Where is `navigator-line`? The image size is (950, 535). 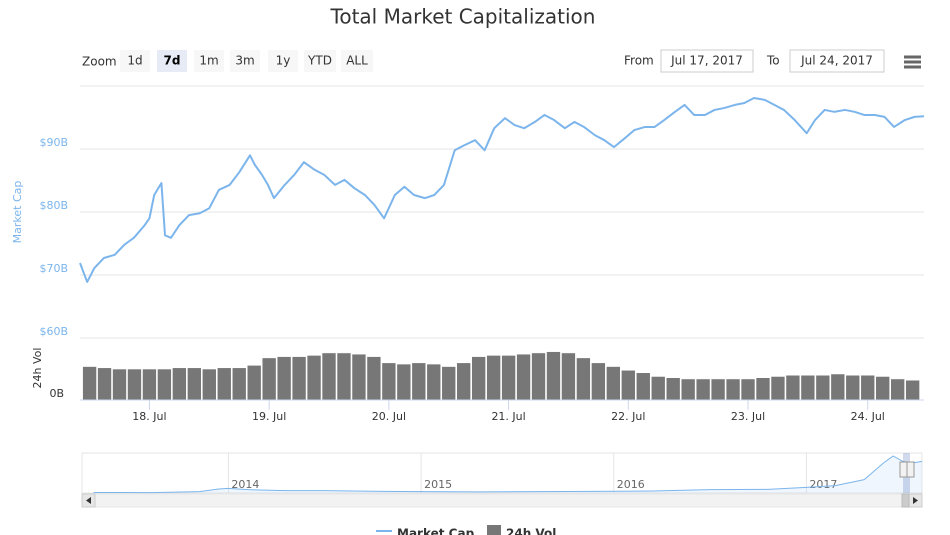
navigator-line is located at coordinates (508, 474).